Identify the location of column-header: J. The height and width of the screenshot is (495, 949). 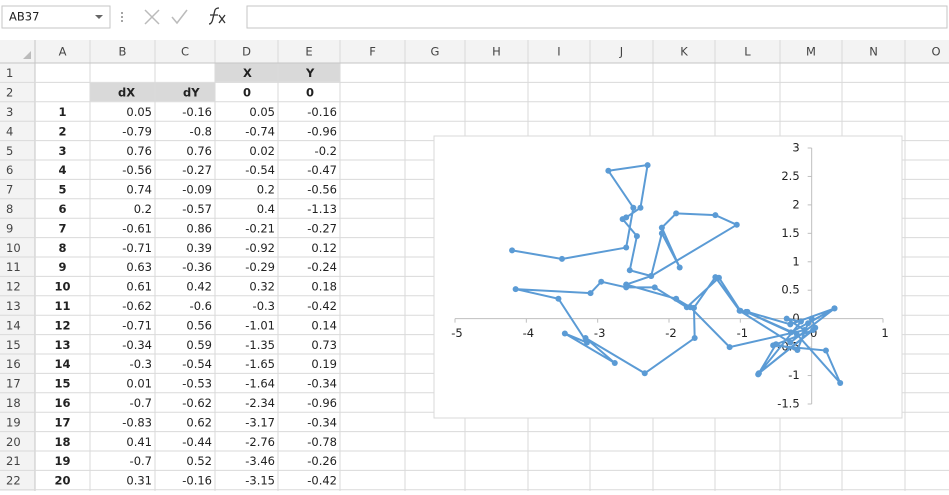
(621, 52).